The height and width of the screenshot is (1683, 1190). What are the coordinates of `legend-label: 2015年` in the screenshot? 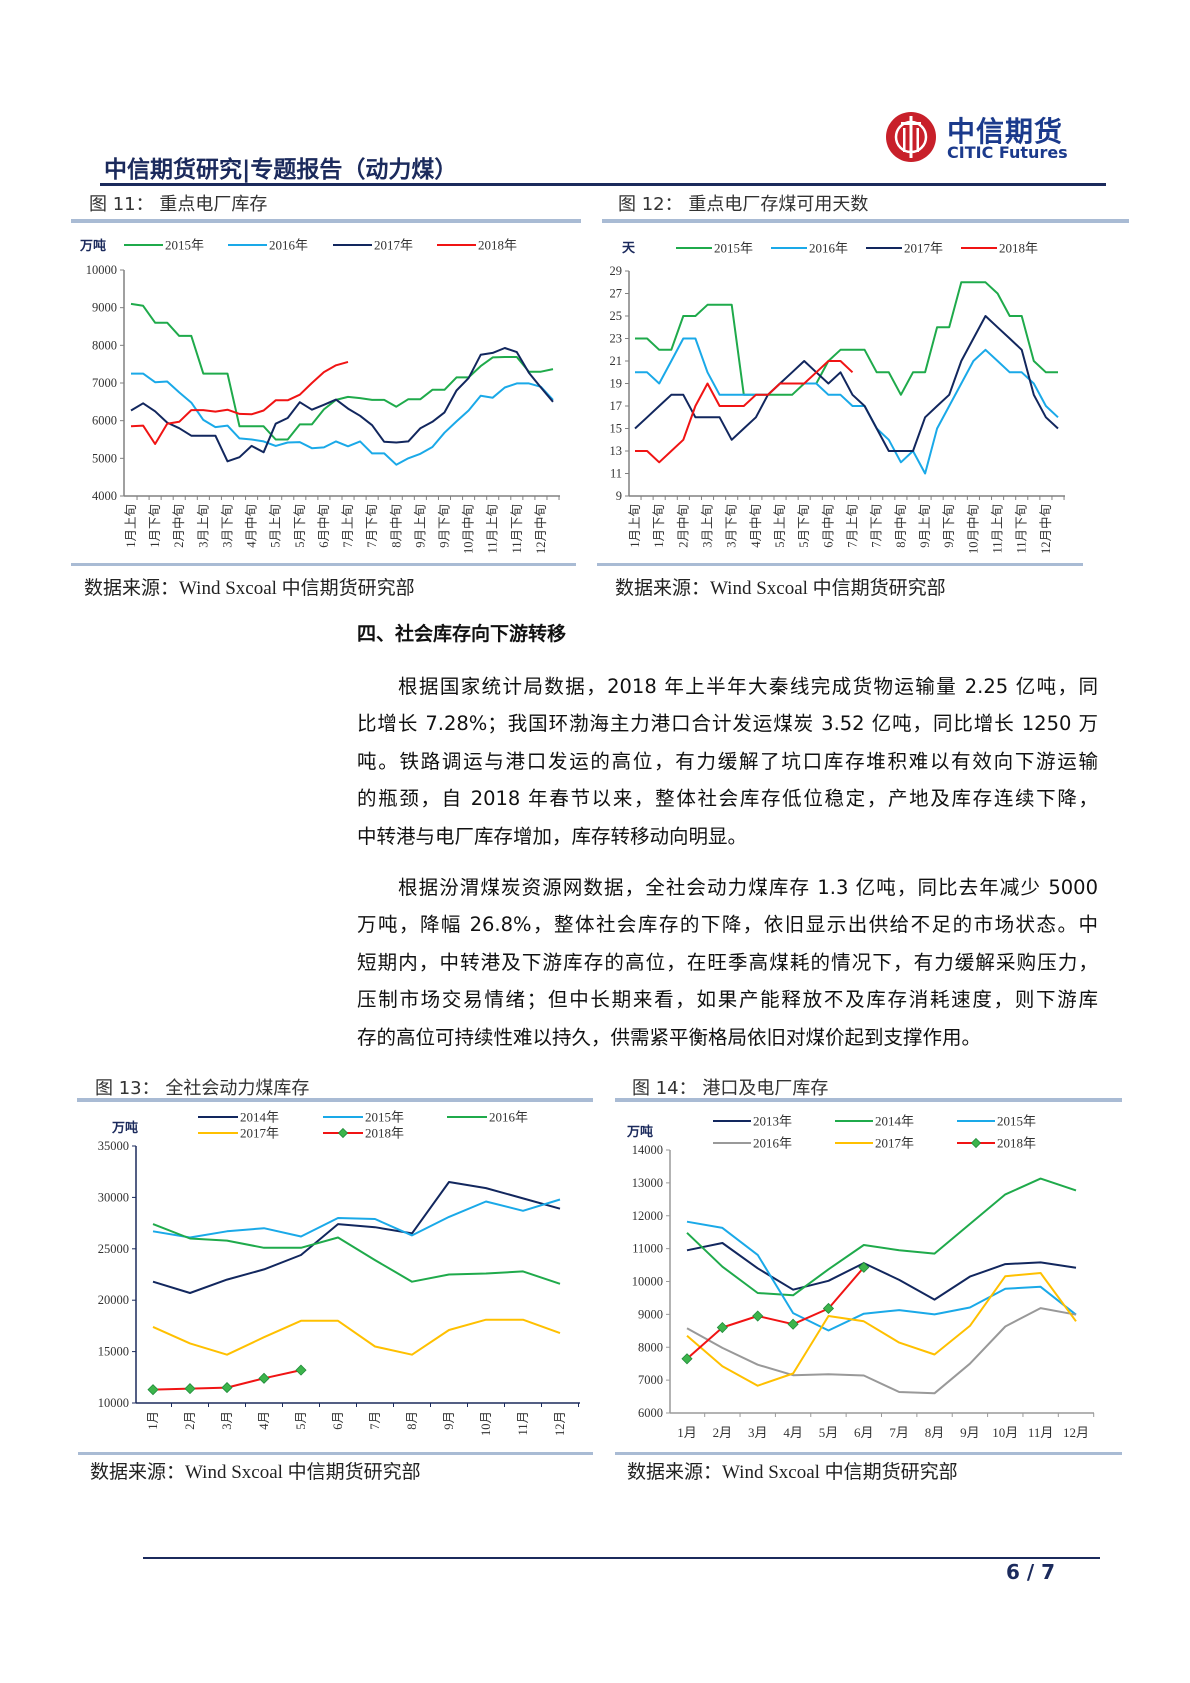 It's located at (184, 245).